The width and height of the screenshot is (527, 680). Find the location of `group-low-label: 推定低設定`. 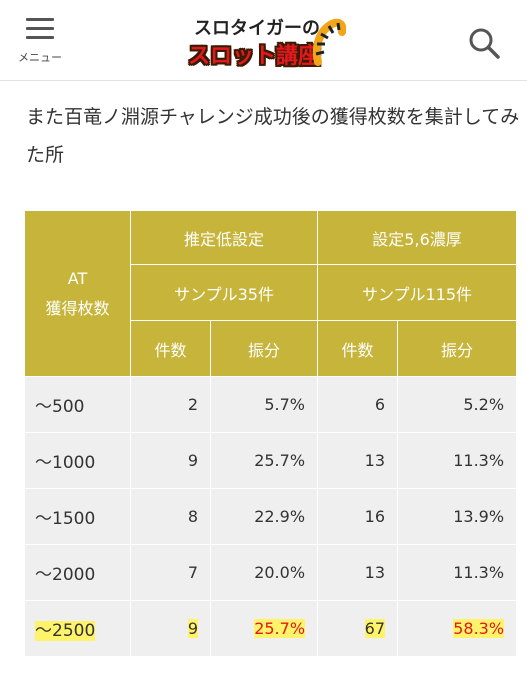

group-low-label: 推定低設定 is located at coordinates (224, 237).